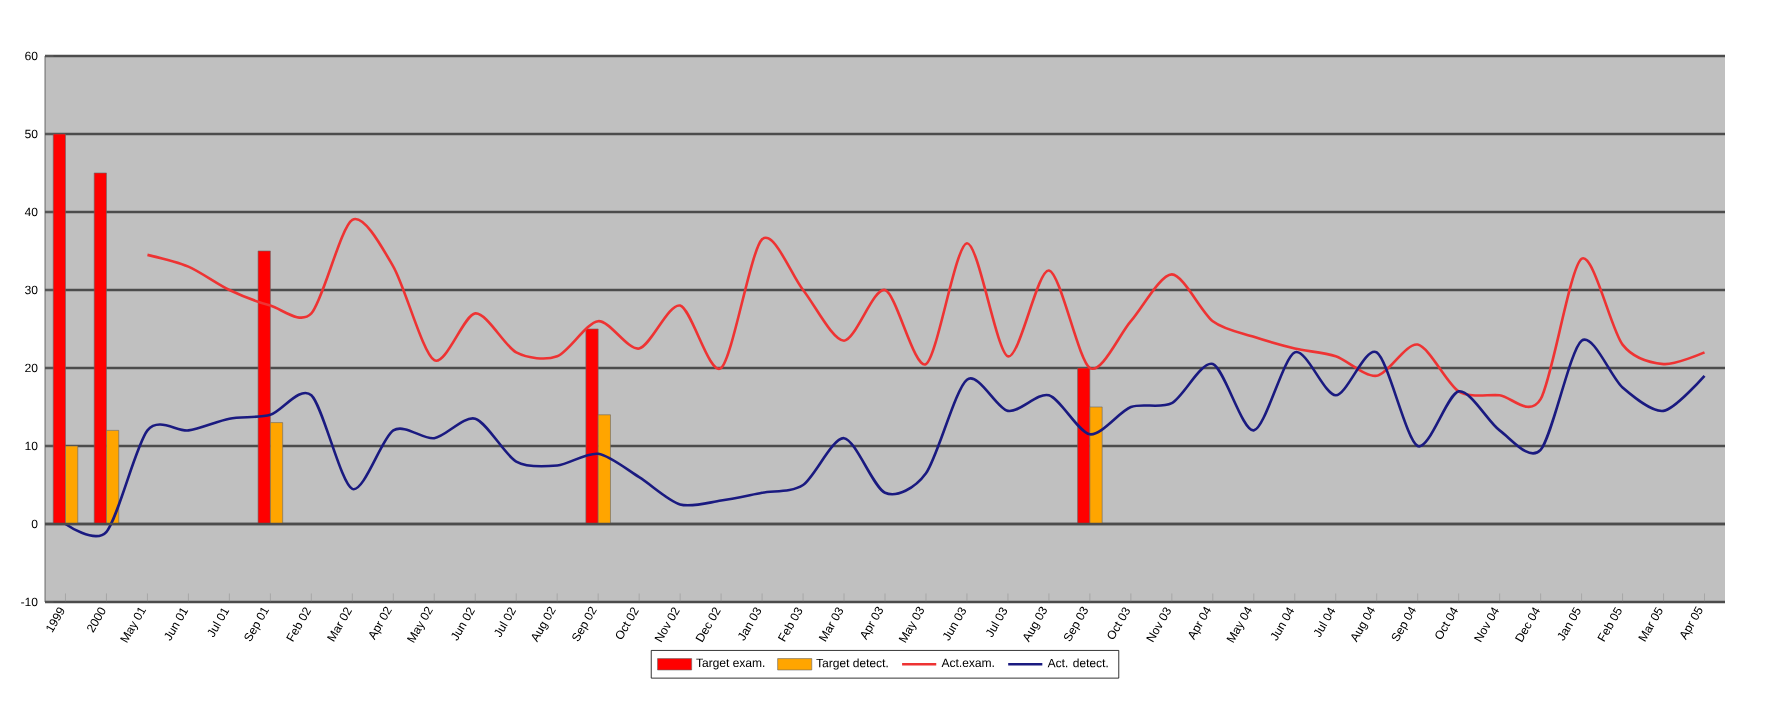 Image resolution: width=1767 pixels, height=705 pixels. Describe the element at coordinates (1569, 623) in the screenshot. I see `x-tick-label: Jan 05` at that location.